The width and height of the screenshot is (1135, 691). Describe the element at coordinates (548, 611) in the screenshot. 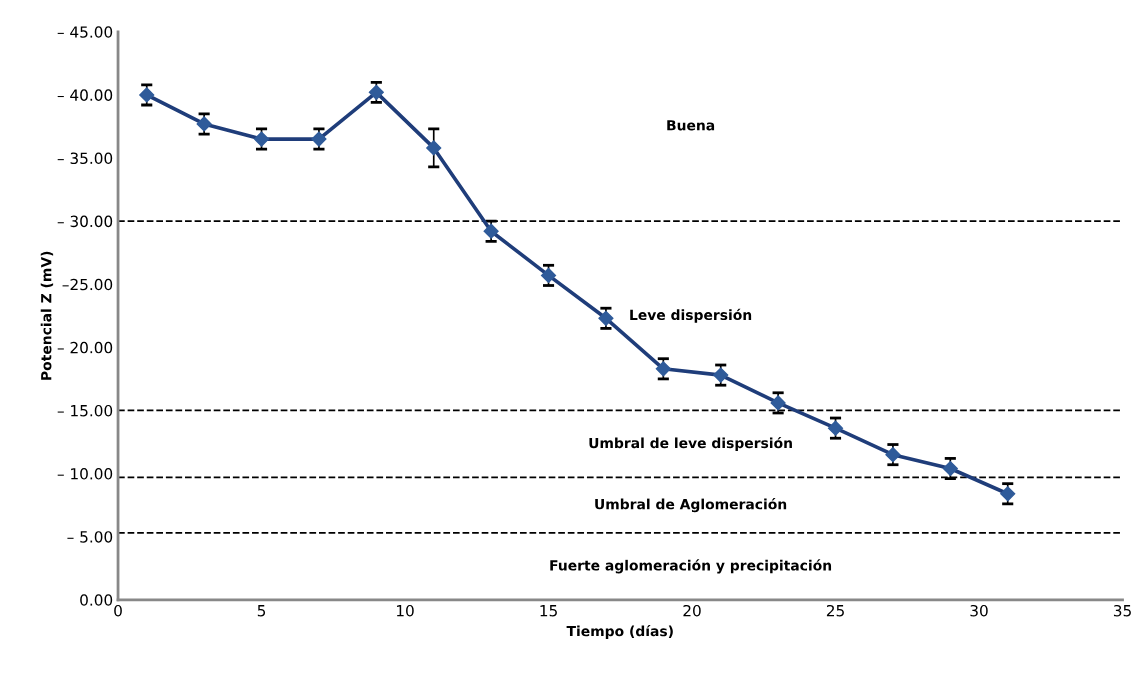

I see `x-tick-label: 15` at that location.